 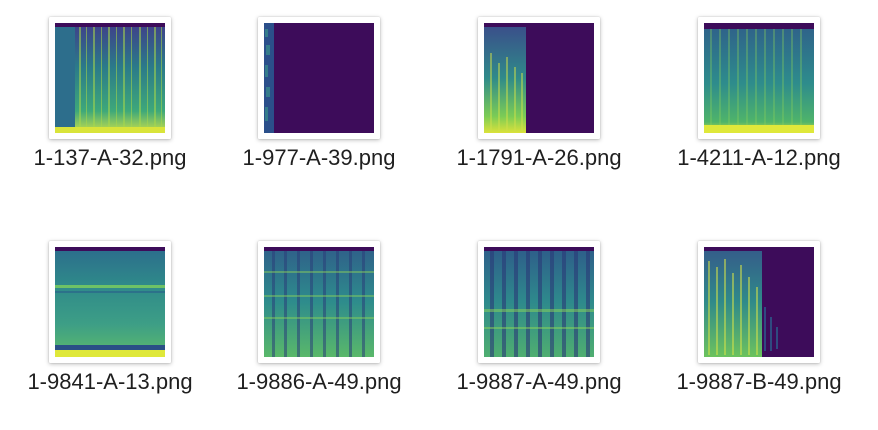 I want to click on file-item: 1-9887-B-49.png, so click(x=759, y=324).